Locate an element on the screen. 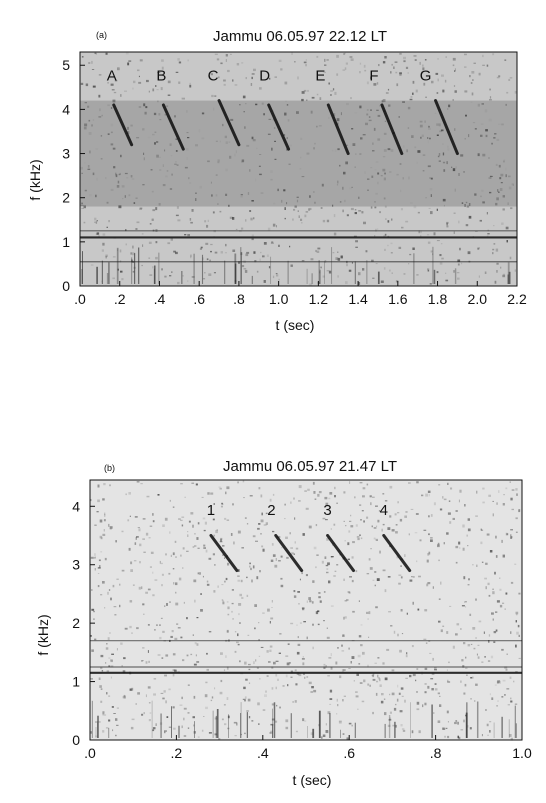 The height and width of the screenshot is (803, 546). panel-a-event-marker-5: E is located at coordinates (320, 76).